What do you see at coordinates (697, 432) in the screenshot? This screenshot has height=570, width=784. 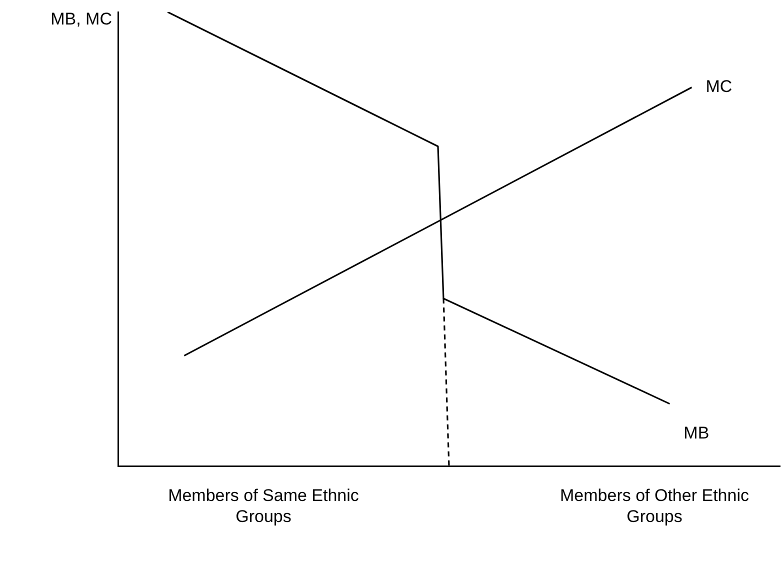 I see `series-label: MB` at bounding box center [697, 432].